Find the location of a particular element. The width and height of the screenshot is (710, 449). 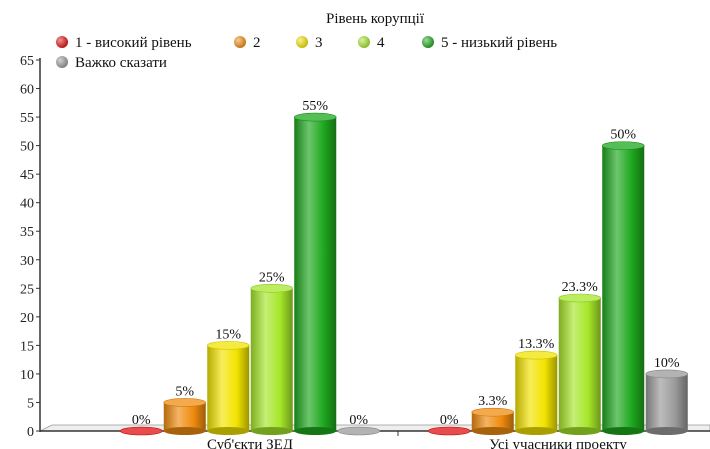

data-label: 5% is located at coordinates (184, 391).